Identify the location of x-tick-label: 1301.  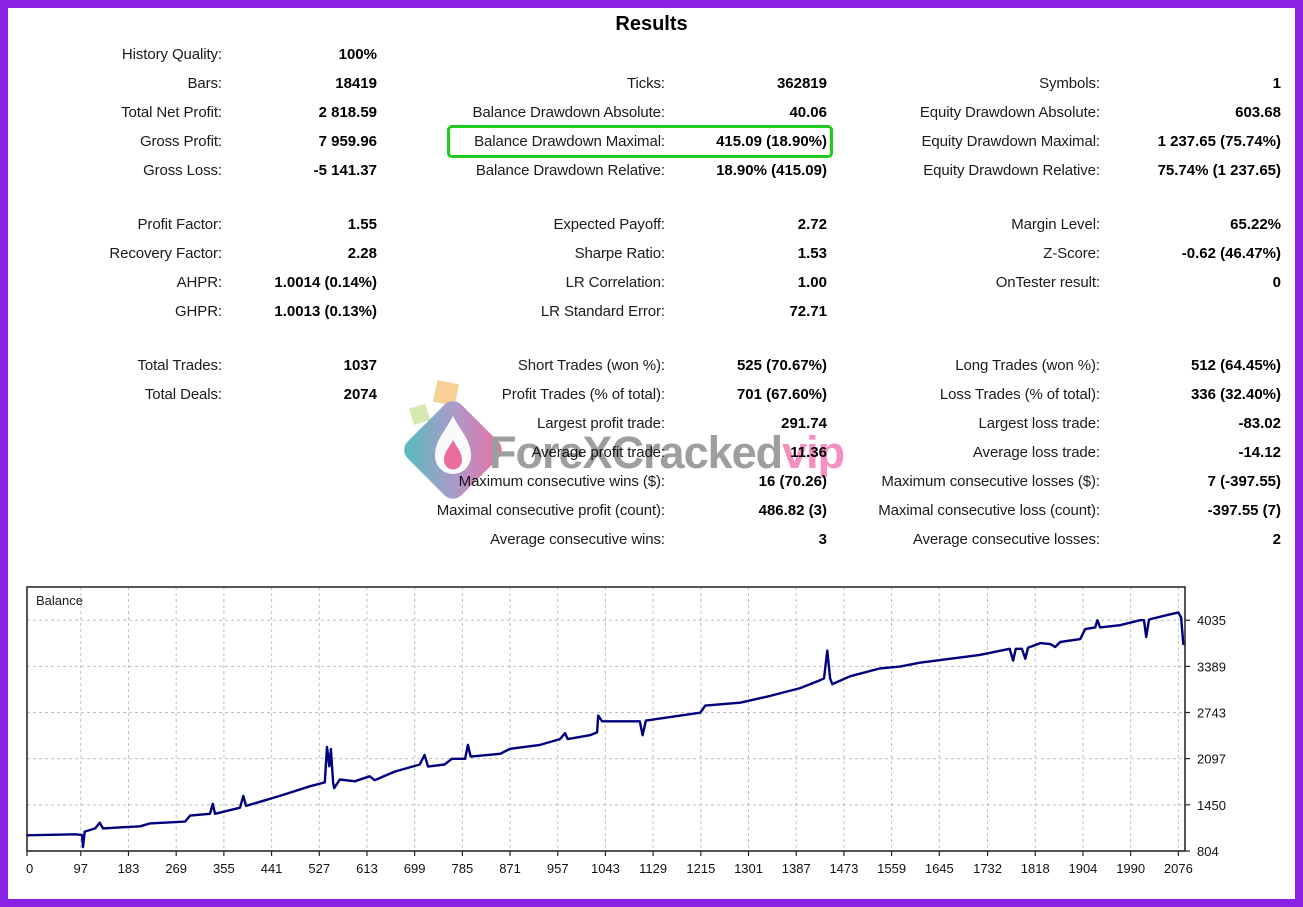
(748, 868).